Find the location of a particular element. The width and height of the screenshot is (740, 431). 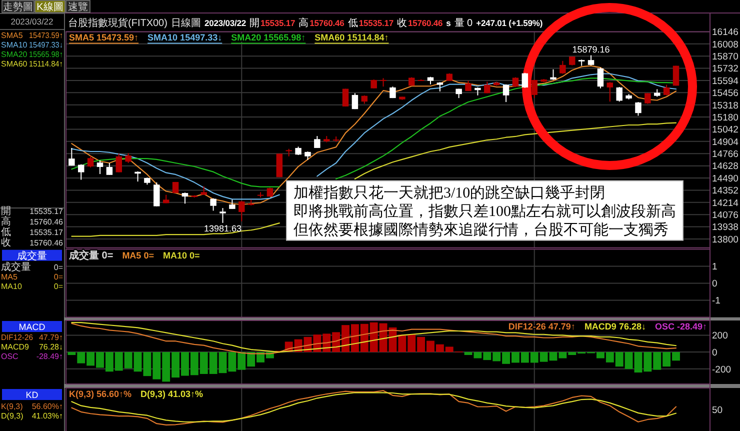

text: 成交量 is located at coordinates (16, 267).